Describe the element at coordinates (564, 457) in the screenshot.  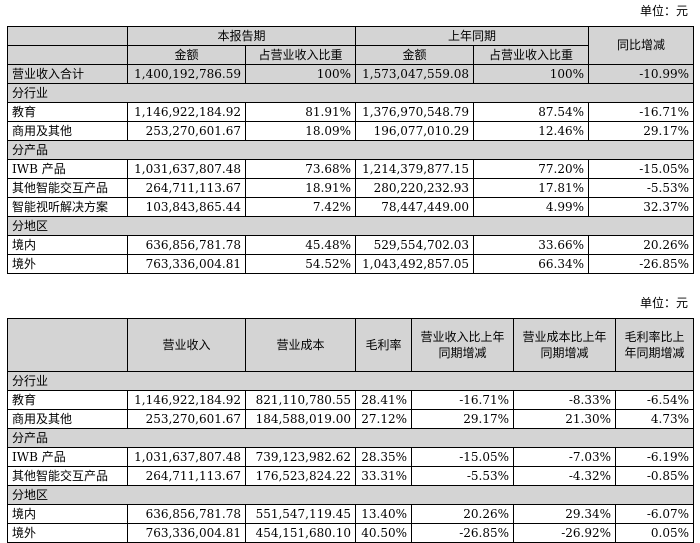
I see `cost-yoy: -7.03%` at that location.